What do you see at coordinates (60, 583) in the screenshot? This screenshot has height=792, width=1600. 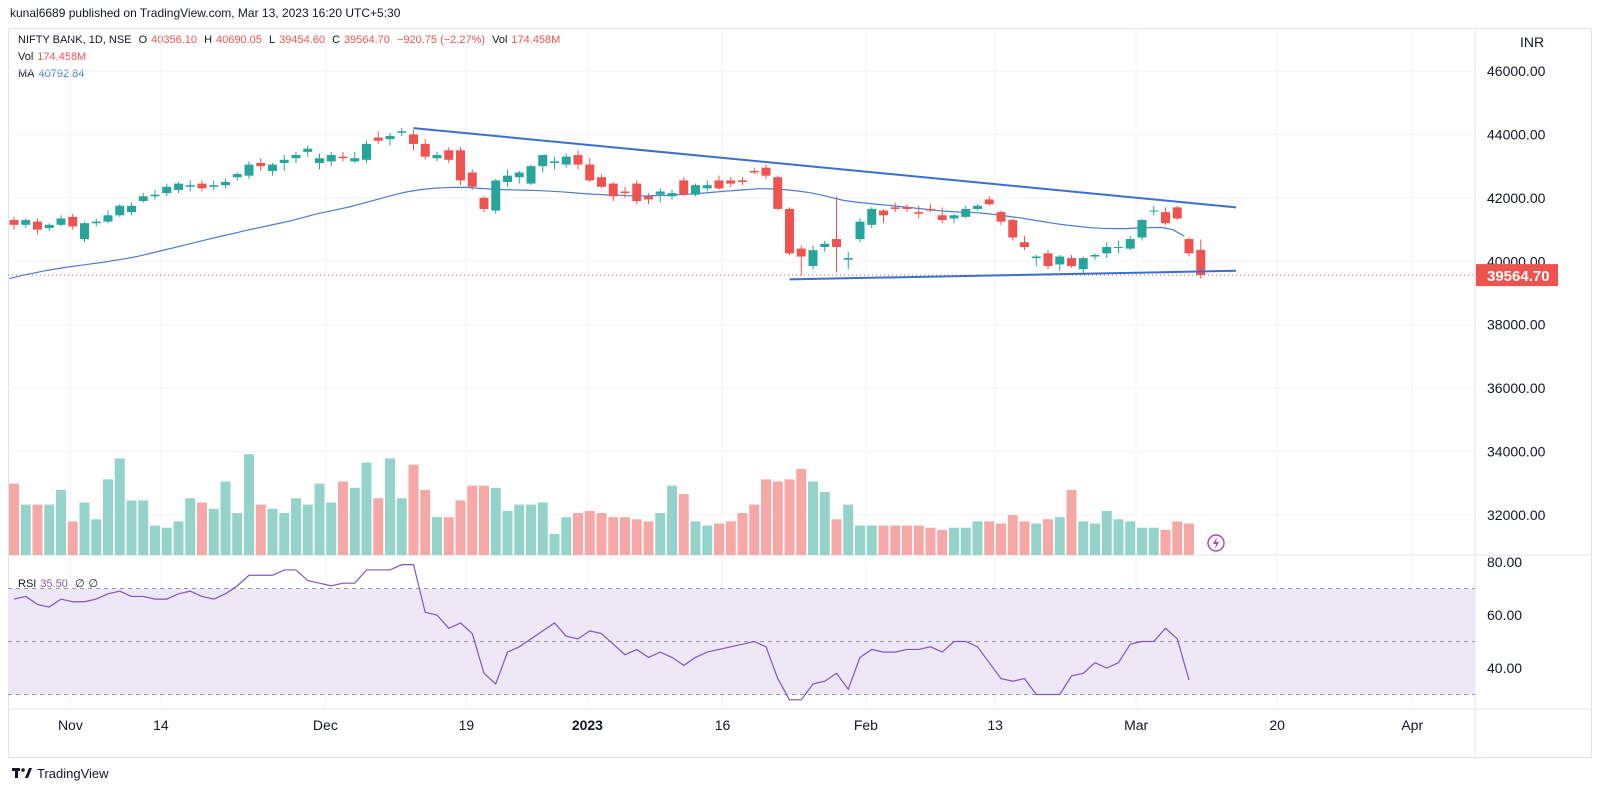 I see `rsi-legend: RSI 35.50 ∅ ∅` at bounding box center [60, 583].